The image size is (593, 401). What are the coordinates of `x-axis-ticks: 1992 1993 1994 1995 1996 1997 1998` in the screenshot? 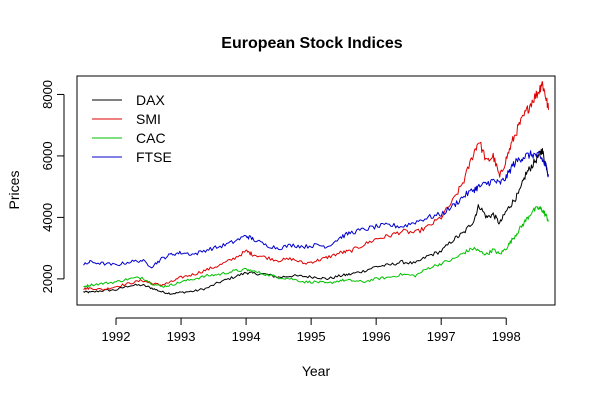 It's located at (311, 331).